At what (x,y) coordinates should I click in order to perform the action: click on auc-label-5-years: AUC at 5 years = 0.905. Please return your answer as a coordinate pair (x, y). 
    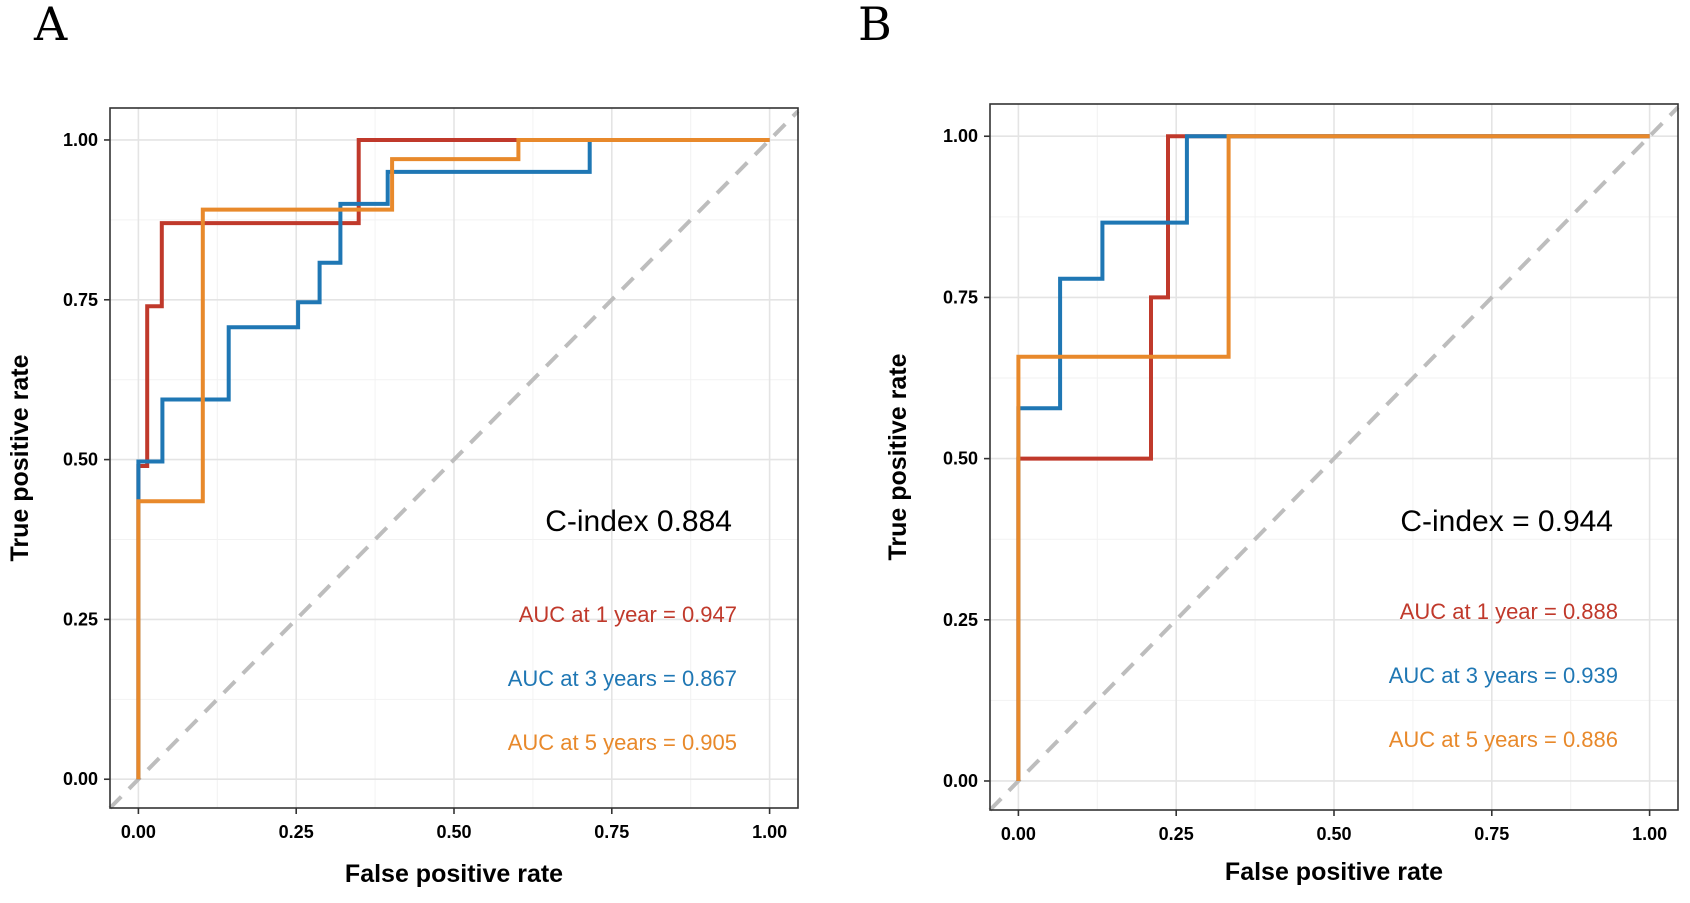
    Looking at the image, I should click on (622, 742).